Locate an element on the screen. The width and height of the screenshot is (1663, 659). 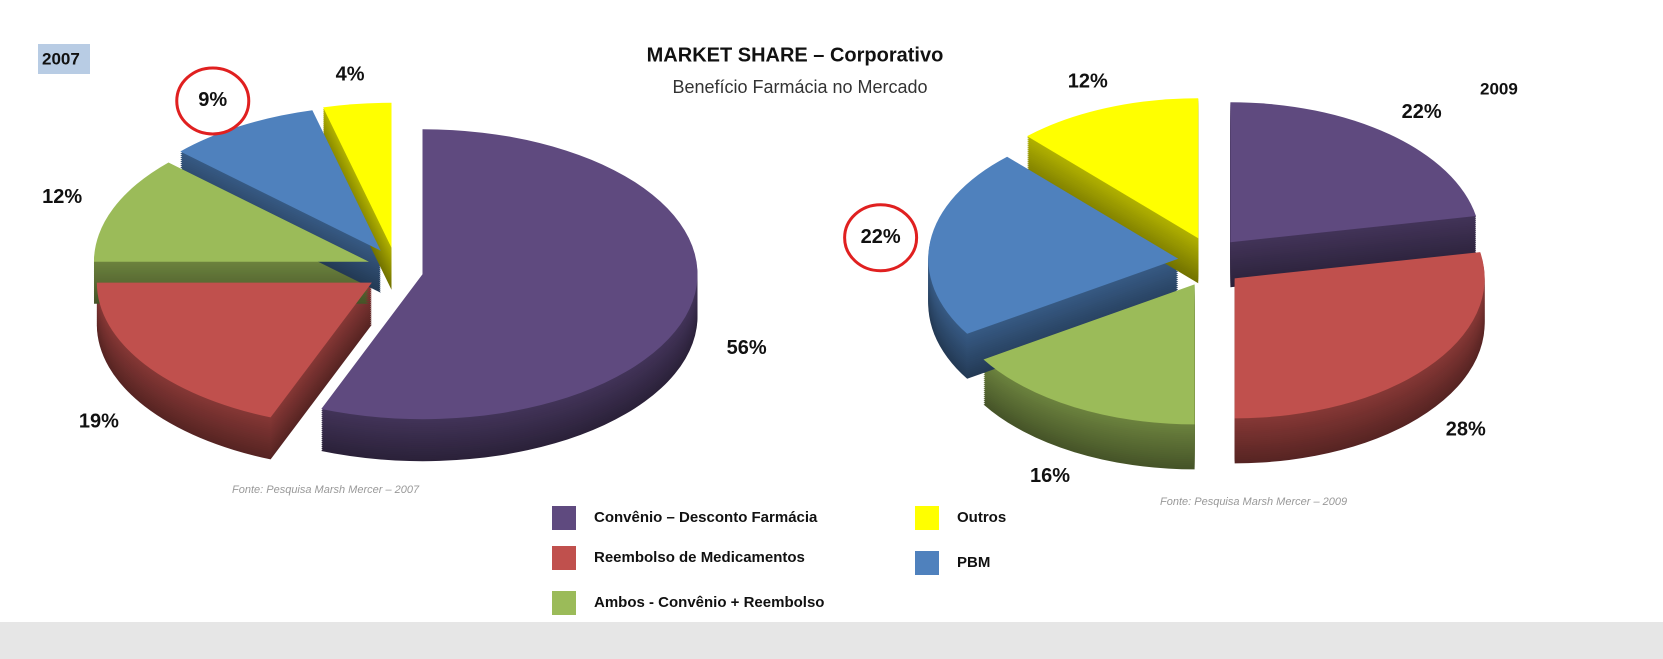
source-note: Fonte: Pesquisa Marsh Mercer – 2009 is located at coordinates (1253, 502).